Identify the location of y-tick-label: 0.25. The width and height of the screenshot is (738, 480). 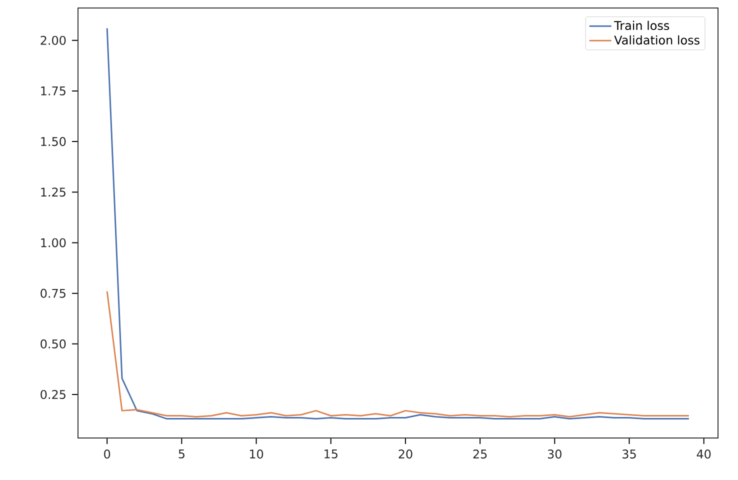
(53, 395).